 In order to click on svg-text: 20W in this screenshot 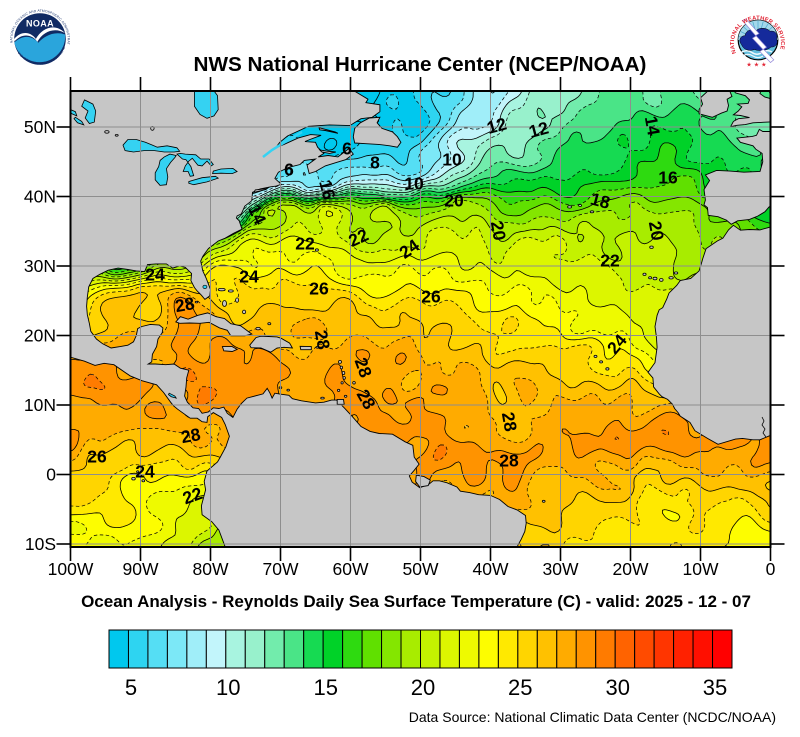, I will do `click(631, 569)`.